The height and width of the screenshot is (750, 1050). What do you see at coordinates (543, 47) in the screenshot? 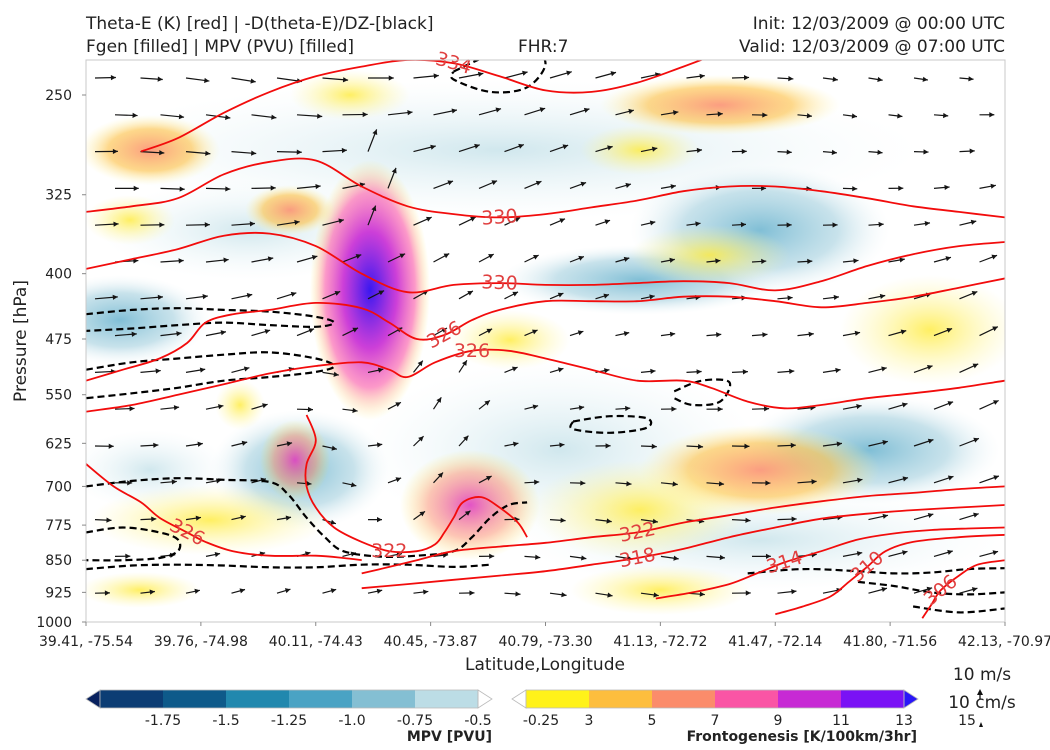
I see `fhr-label: FHR:7` at bounding box center [543, 47].